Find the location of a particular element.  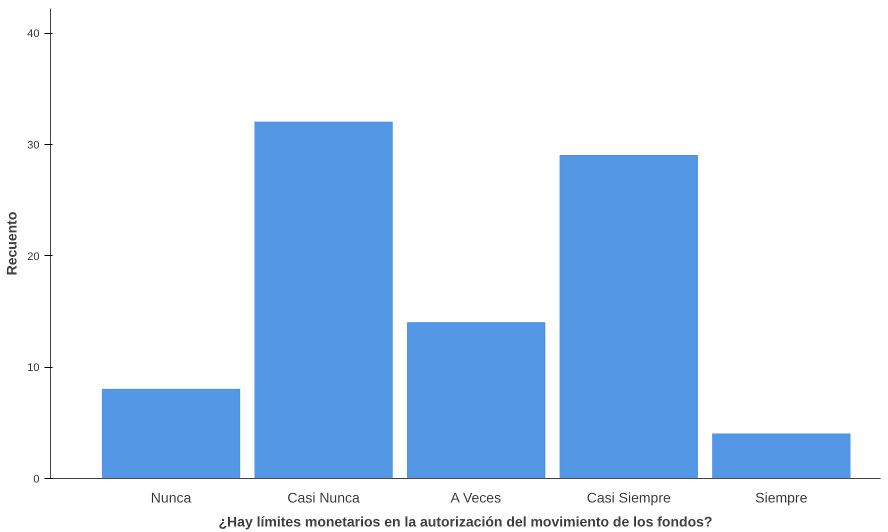

y-tick-label: 0 is located at coordinates (36, 480).